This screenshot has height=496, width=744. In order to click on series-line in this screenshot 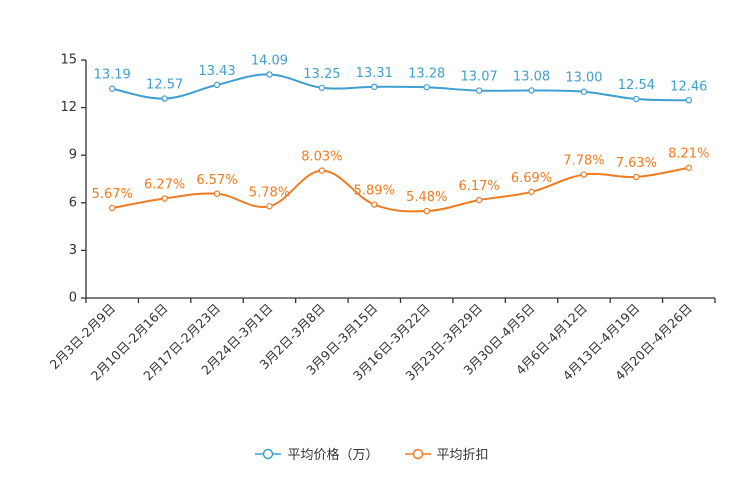, I will do `click(400, 87)`.